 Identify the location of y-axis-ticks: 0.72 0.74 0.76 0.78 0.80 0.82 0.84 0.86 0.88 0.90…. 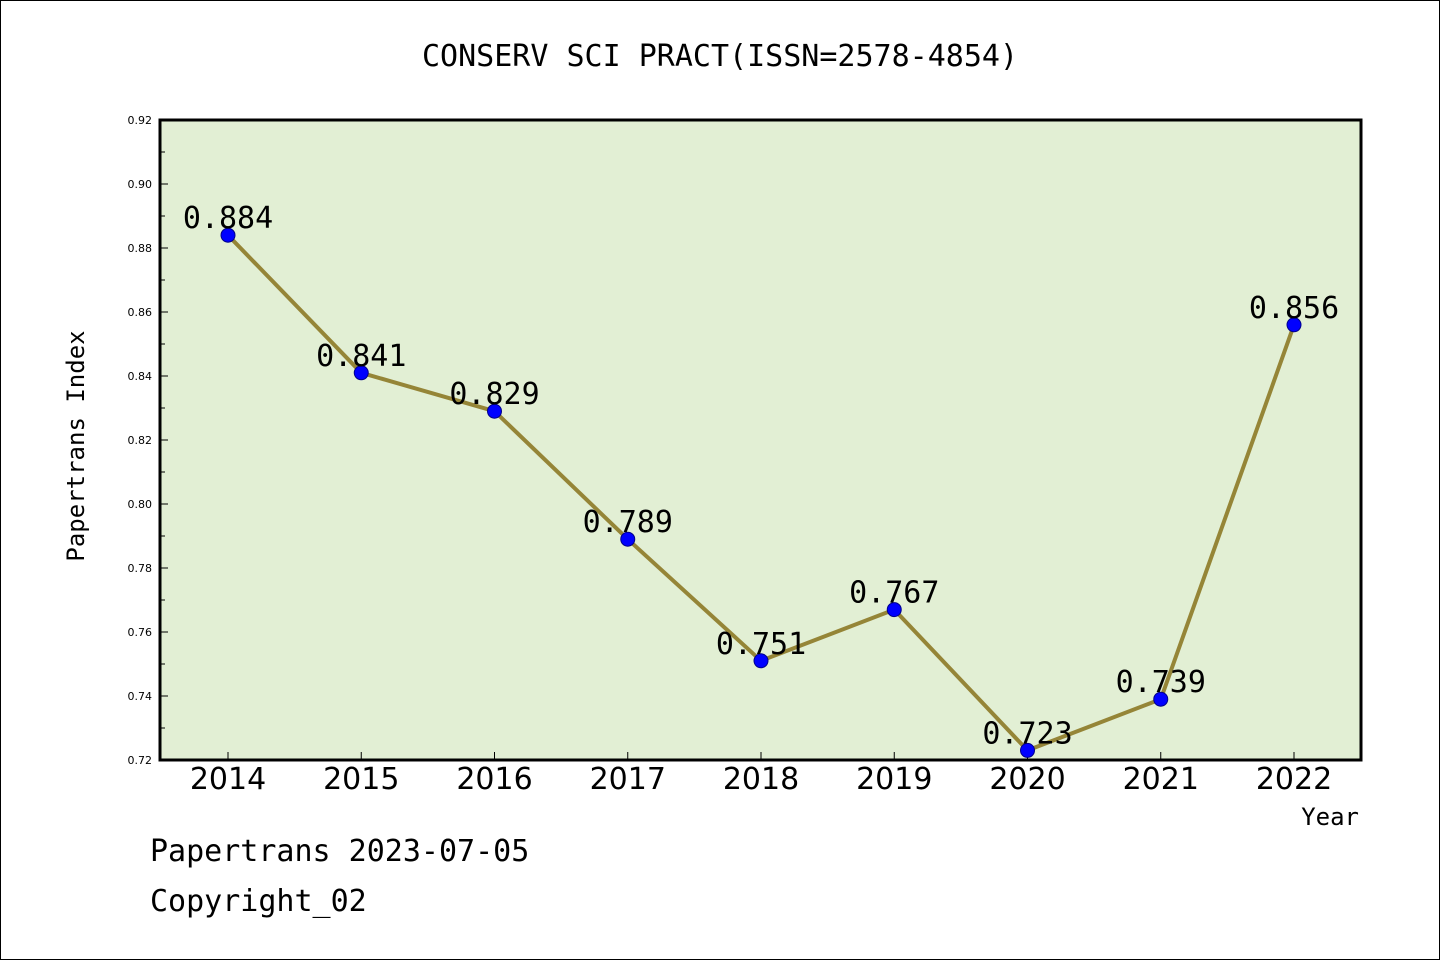
(148, 440).